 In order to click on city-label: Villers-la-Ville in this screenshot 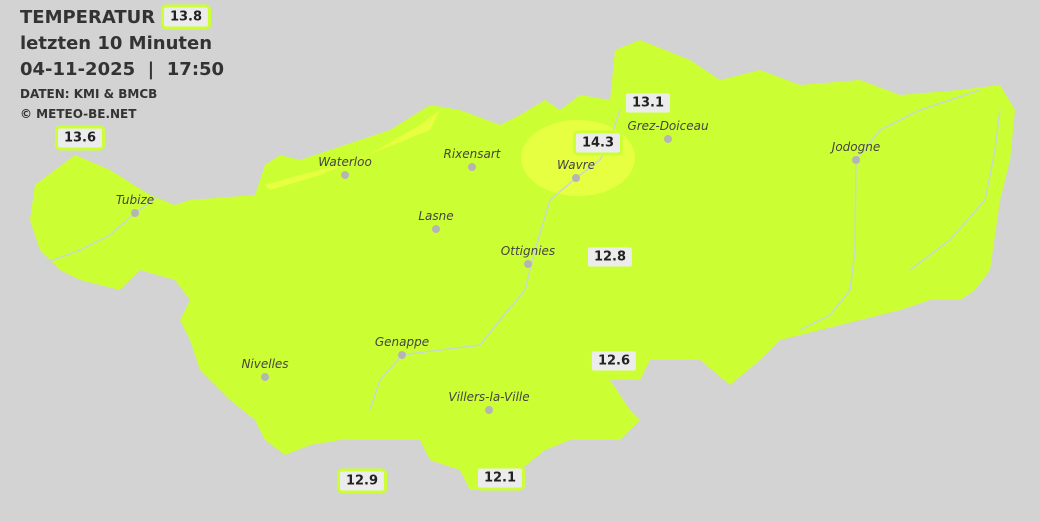, I will do `click(489, 397)`.